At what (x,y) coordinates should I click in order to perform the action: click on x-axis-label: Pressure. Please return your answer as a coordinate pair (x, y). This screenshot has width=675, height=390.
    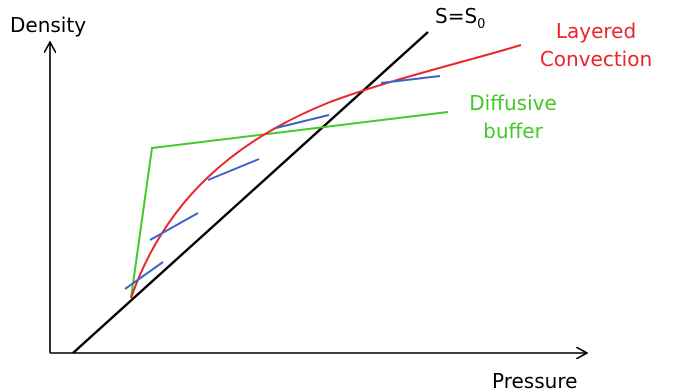
    Looking at the image, I should click on (534, 379).